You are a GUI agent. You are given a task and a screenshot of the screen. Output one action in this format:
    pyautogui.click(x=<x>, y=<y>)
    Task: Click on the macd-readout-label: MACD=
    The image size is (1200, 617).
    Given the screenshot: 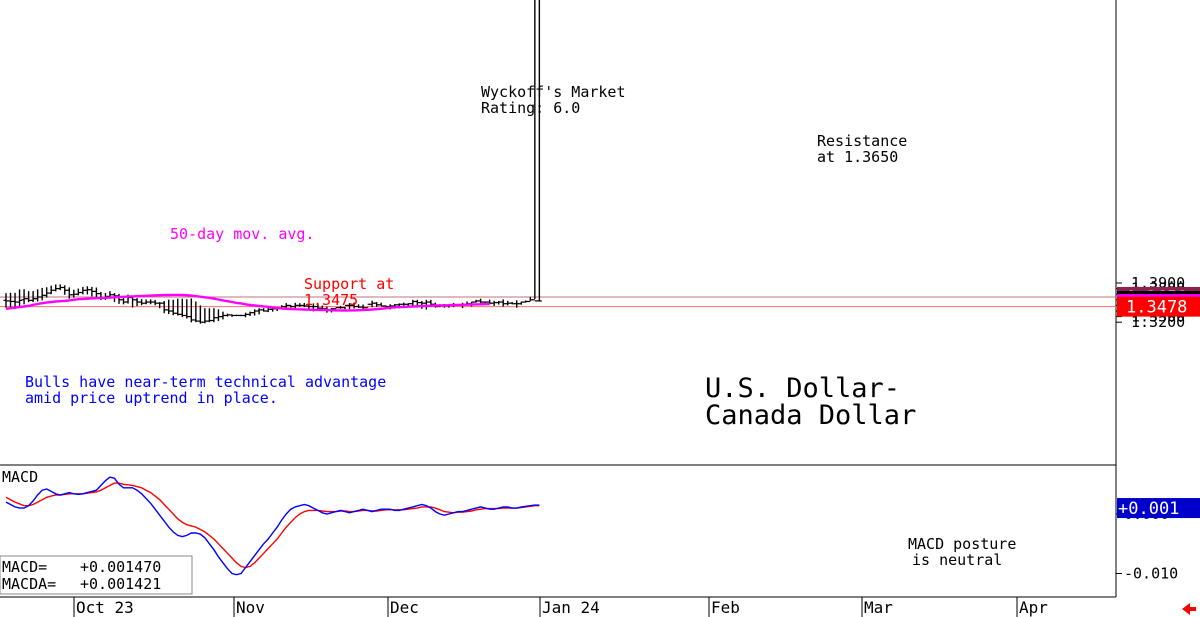 What is the action you would take?
    pyautogui.click(x=24, y=567)
    